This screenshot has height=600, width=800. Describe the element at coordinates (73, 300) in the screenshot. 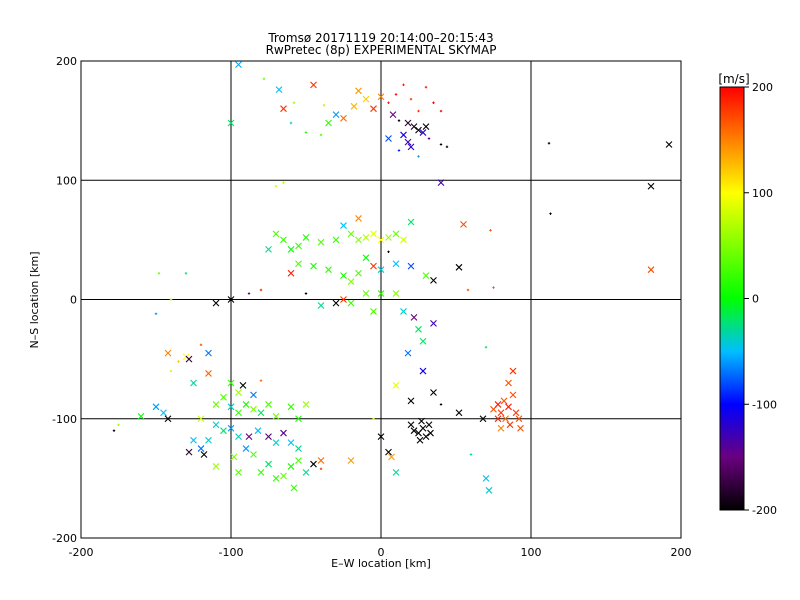

I see `y-tick-label: 0` at that location.